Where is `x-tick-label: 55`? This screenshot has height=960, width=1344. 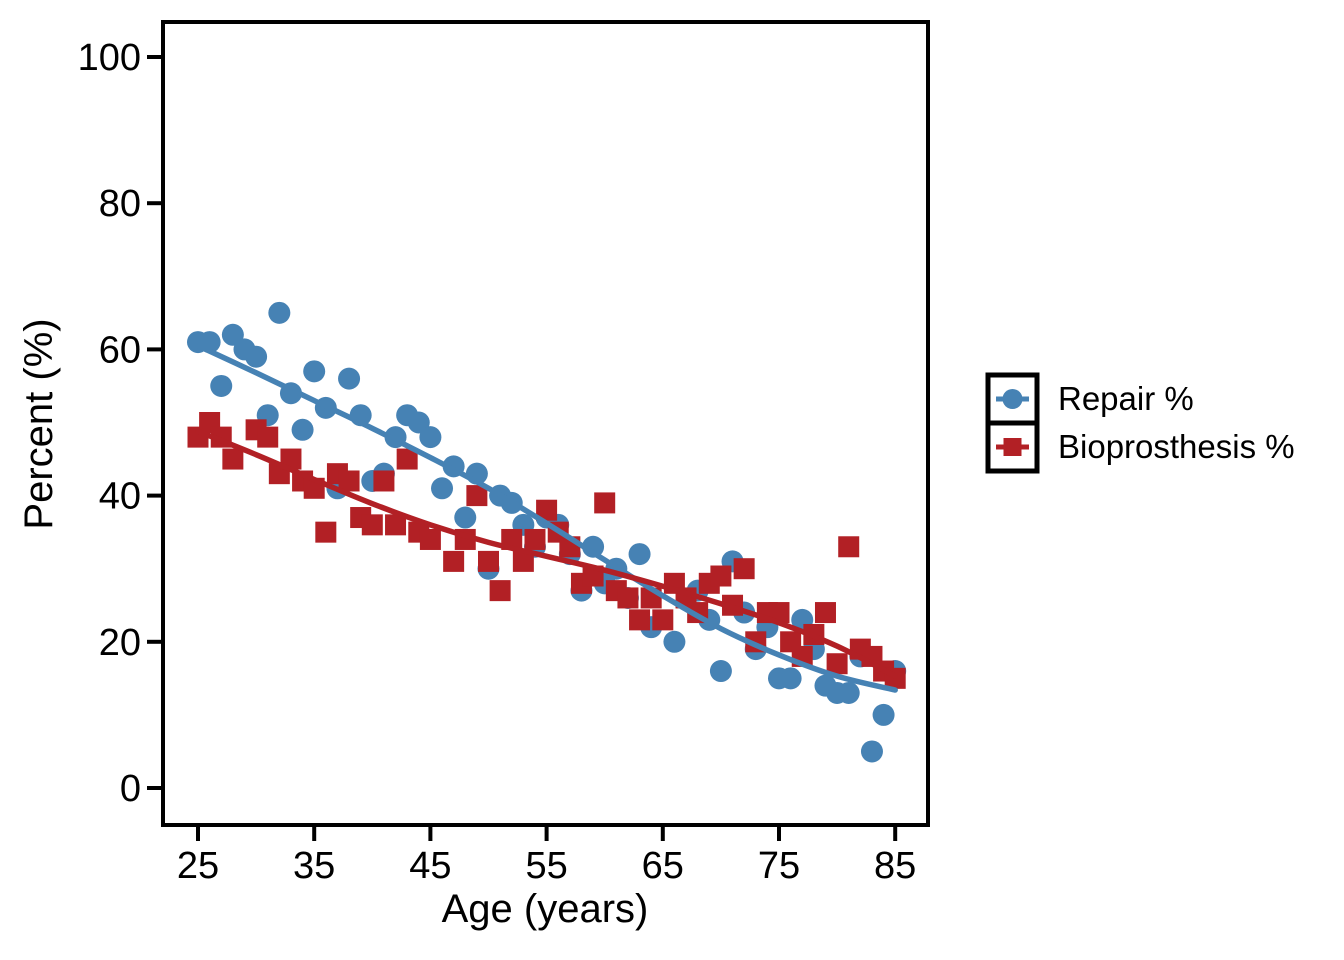 x-tick-label: 55 is located at coordinates (546, 866).